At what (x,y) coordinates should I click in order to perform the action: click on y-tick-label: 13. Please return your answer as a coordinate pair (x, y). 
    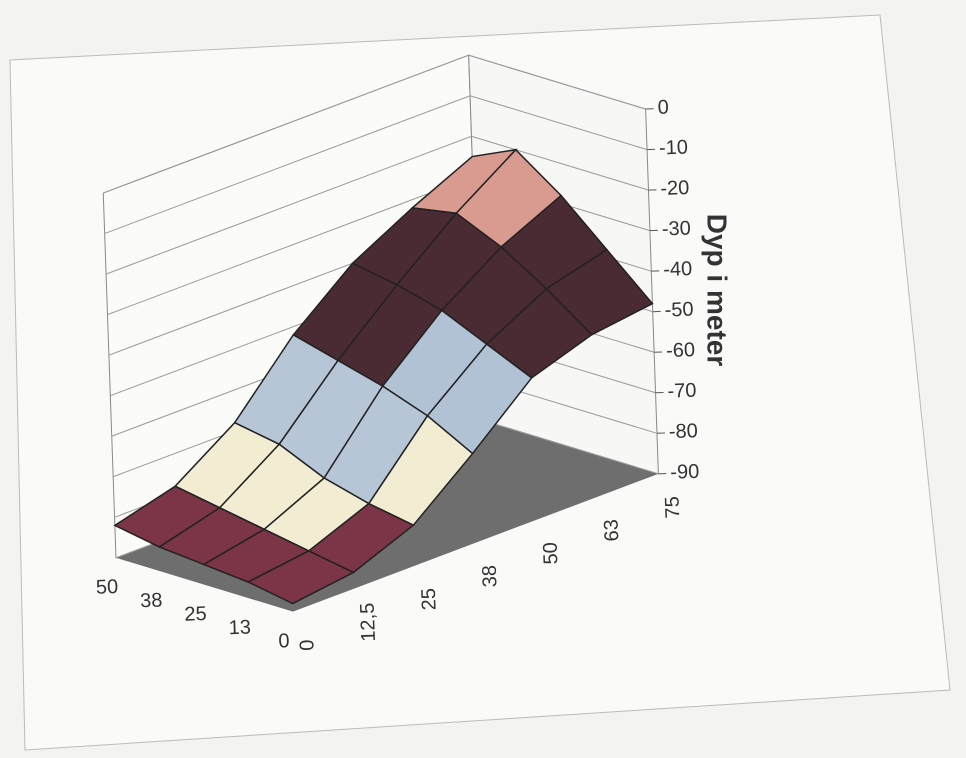
    Looking at the image, I should click on (239, 627).